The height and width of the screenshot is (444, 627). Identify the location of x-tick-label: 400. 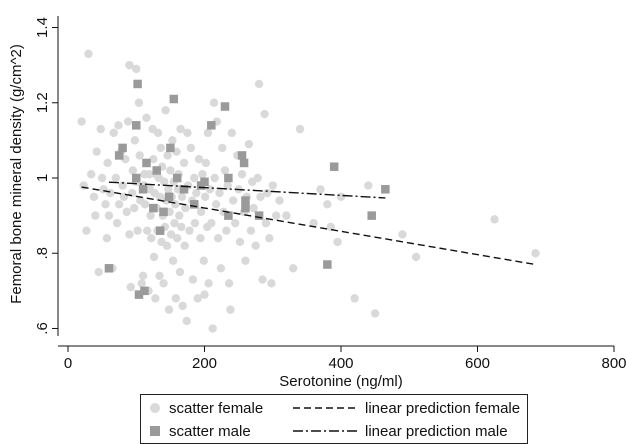
(340, 363).